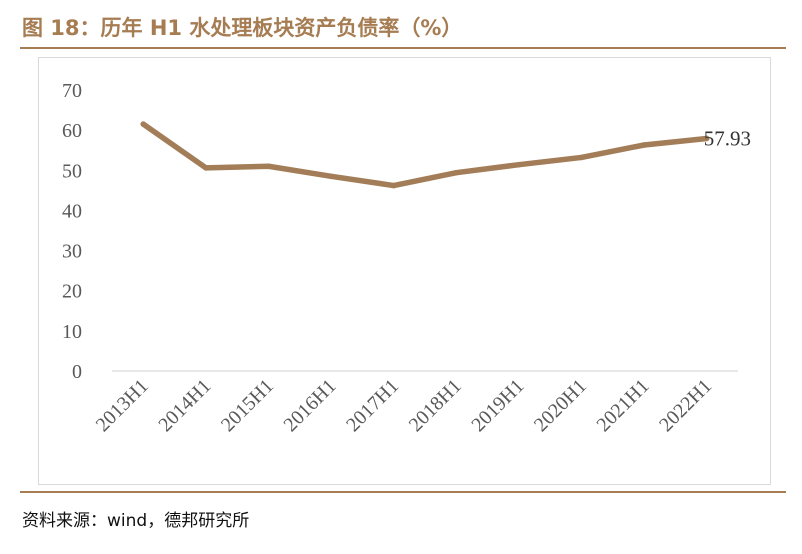 This screenshot has width=802, height=554. Describe the element at coordinates (72, 91) in the screenshot. I see `y-tick-label: 70` at that location.